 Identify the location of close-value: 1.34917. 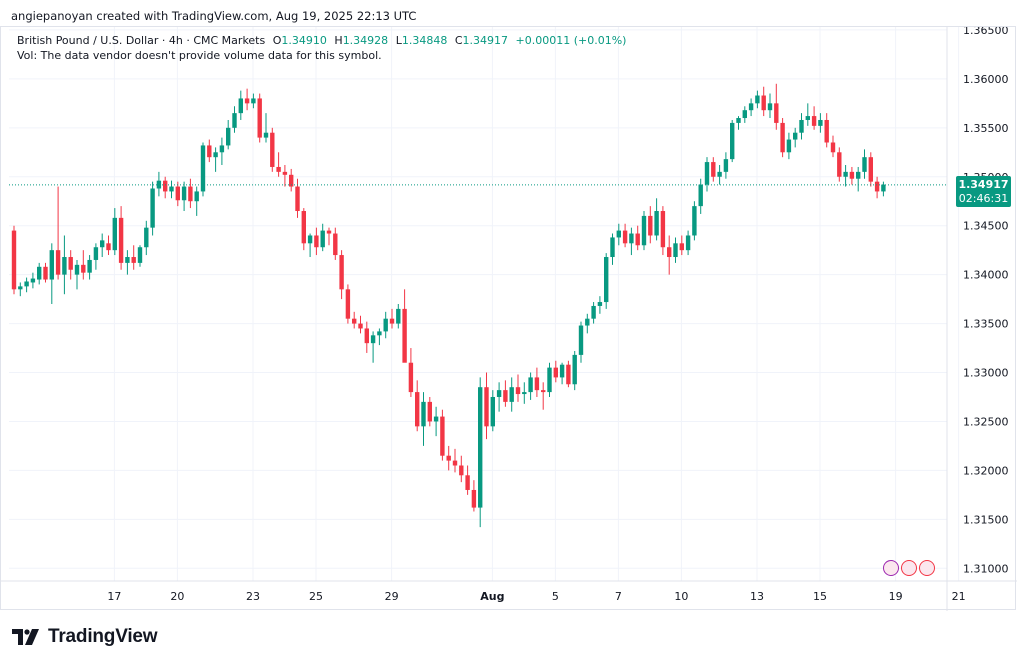
(485, 40).